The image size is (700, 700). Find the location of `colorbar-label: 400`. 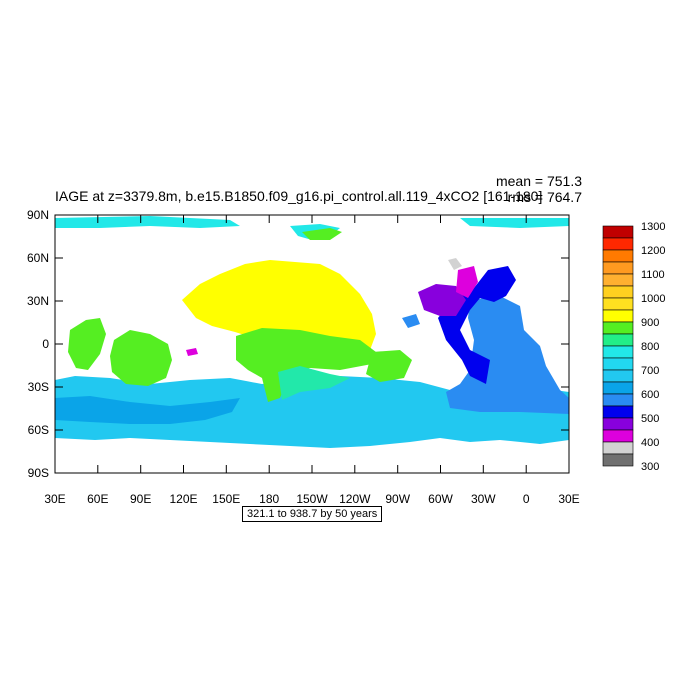

colorbar-label: 400 is located at coordinates (650, 443).